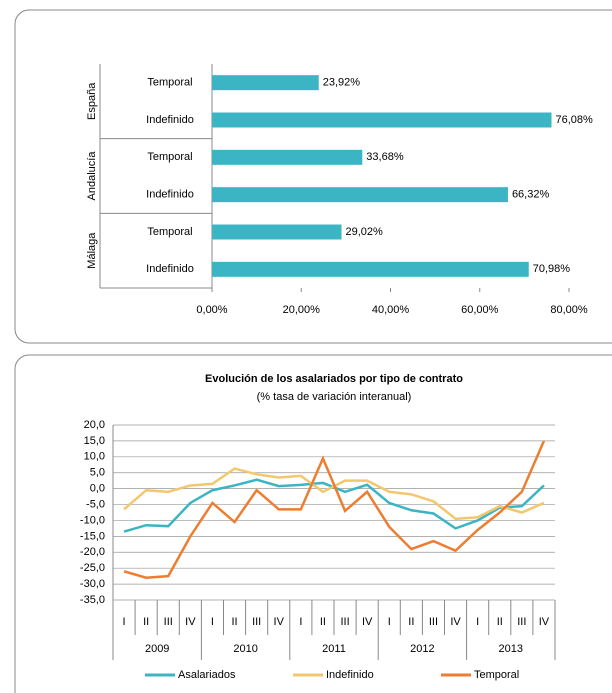 The height and width of the screenshot is (693, 612). I want to click on year-label: 2012, so click(422, 649).